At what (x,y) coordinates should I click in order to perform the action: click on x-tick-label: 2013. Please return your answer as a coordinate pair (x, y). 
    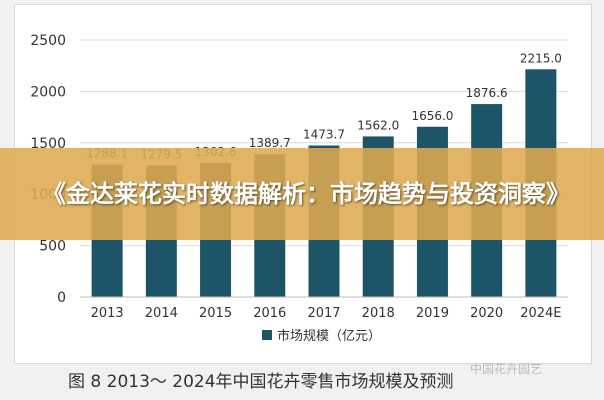
    Looking at the image, I should click on (107, 313).